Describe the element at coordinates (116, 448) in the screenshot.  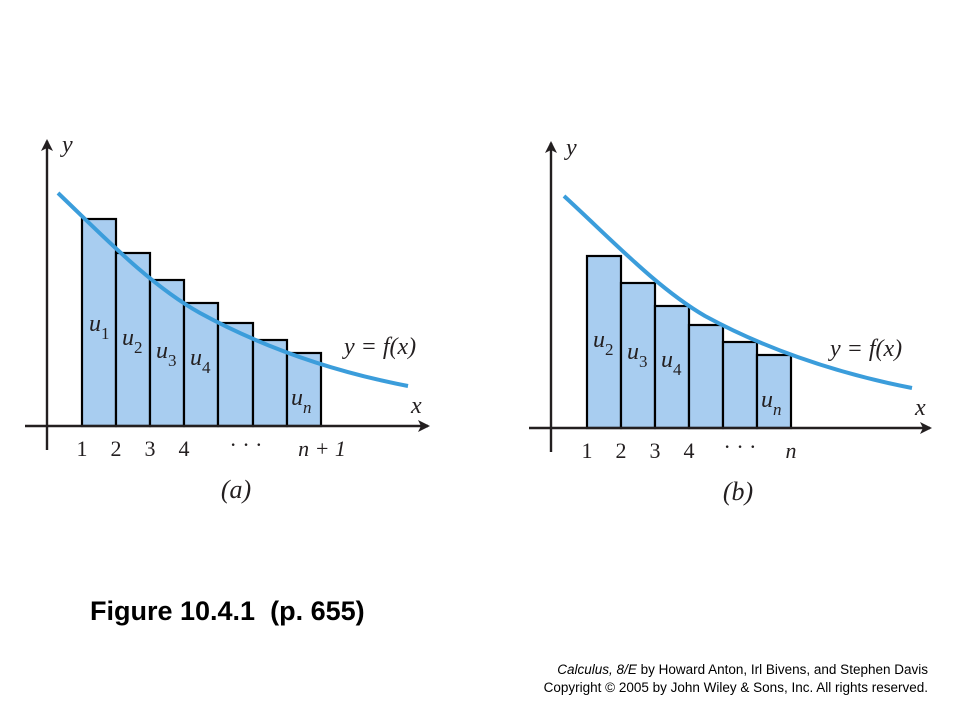
I see `tick-label-a-2: 2` at that location.